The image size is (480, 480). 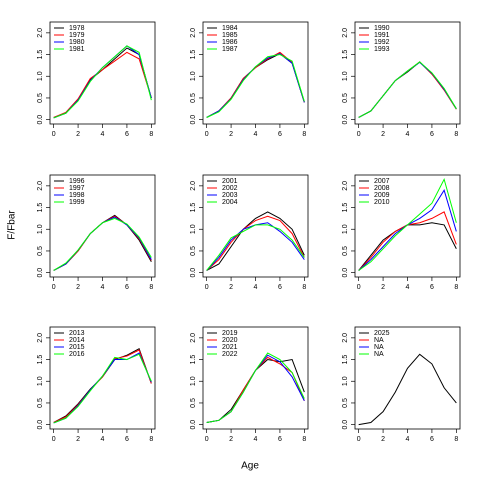 I want to click on legend-label: 1993, so click(x=382, y=49).